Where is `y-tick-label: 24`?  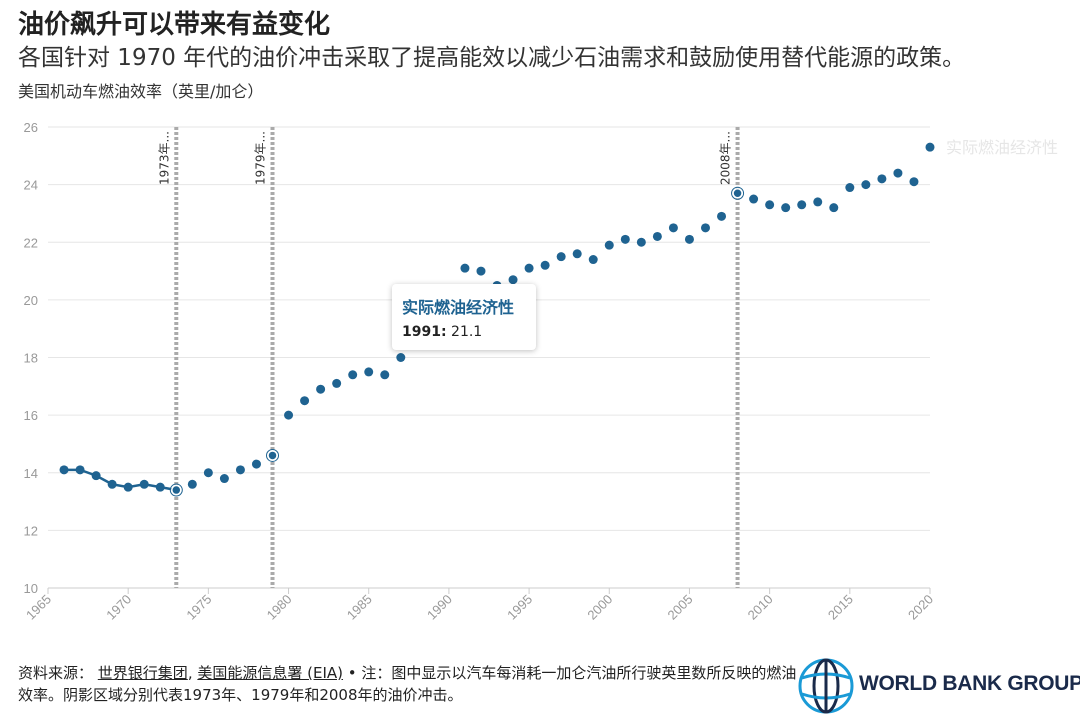
y-tick-label: 24 is located at coordinates (31, 185).